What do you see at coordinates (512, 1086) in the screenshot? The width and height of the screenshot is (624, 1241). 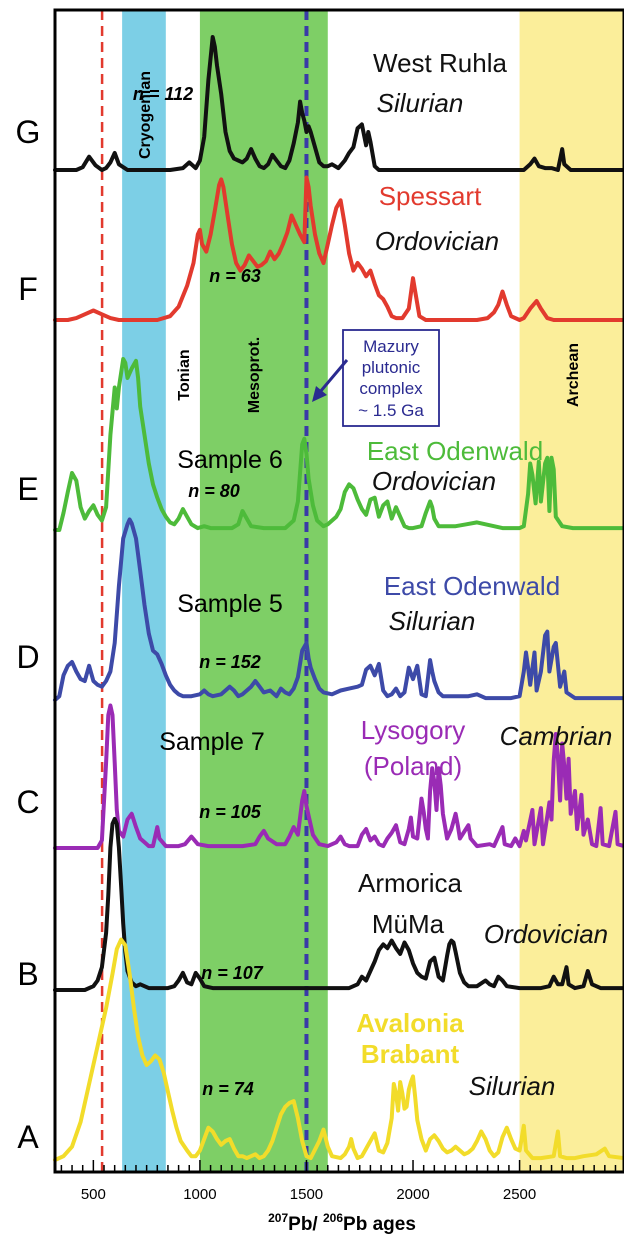 I see `series-label-a-3: Silurian` at bounding box center [512, 1086].